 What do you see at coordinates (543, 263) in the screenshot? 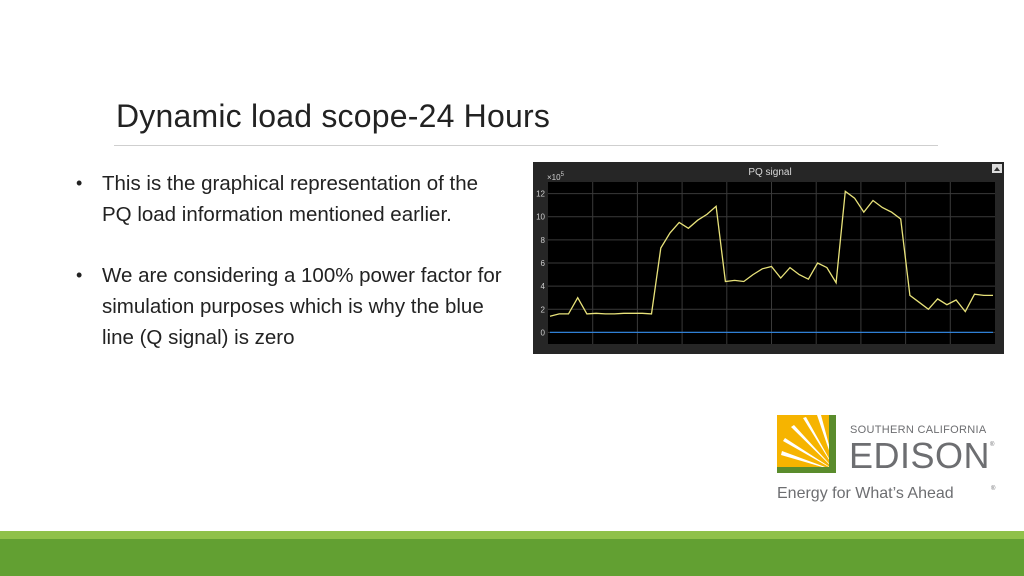
I see `y-tick-label: 6` at bounding box center [543, 263].